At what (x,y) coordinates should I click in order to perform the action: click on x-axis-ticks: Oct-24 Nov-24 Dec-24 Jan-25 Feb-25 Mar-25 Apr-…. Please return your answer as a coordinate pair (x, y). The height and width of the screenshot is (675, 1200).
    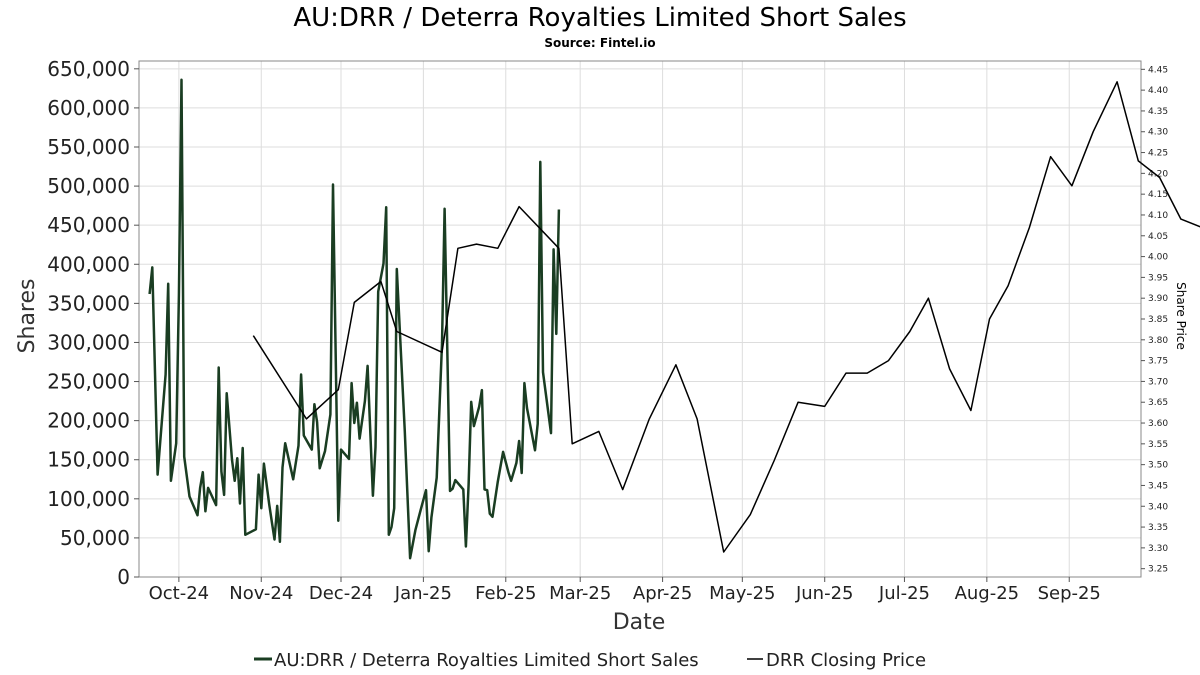
    Looking at the image, I should click on (625, 590).